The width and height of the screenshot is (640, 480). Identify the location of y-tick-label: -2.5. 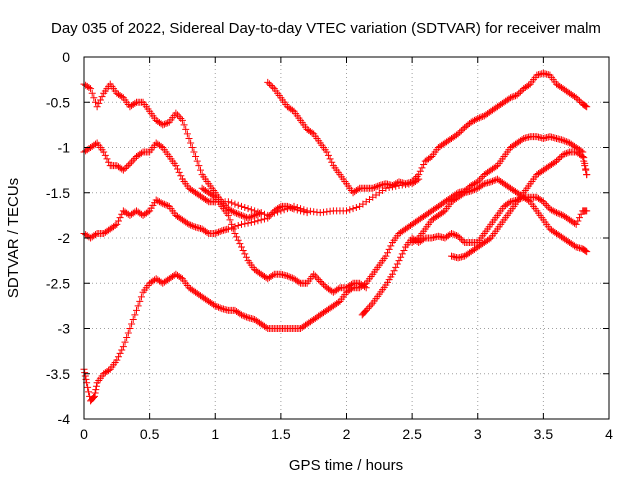
(58, 283).